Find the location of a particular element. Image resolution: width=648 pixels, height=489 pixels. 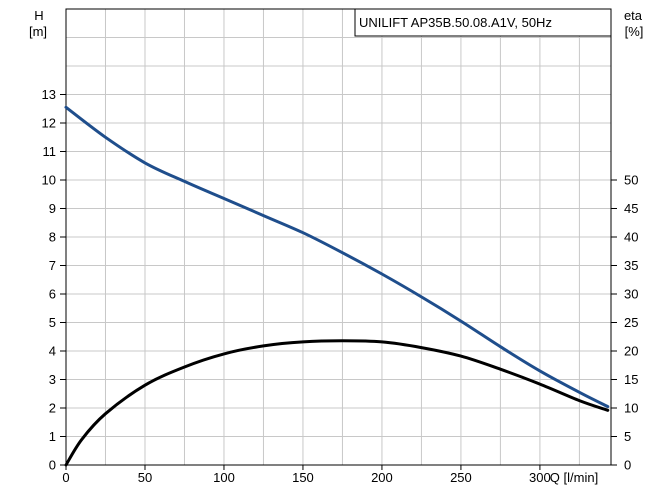

left-axis-label-unit: [m] is located at coordinates (38, 31).